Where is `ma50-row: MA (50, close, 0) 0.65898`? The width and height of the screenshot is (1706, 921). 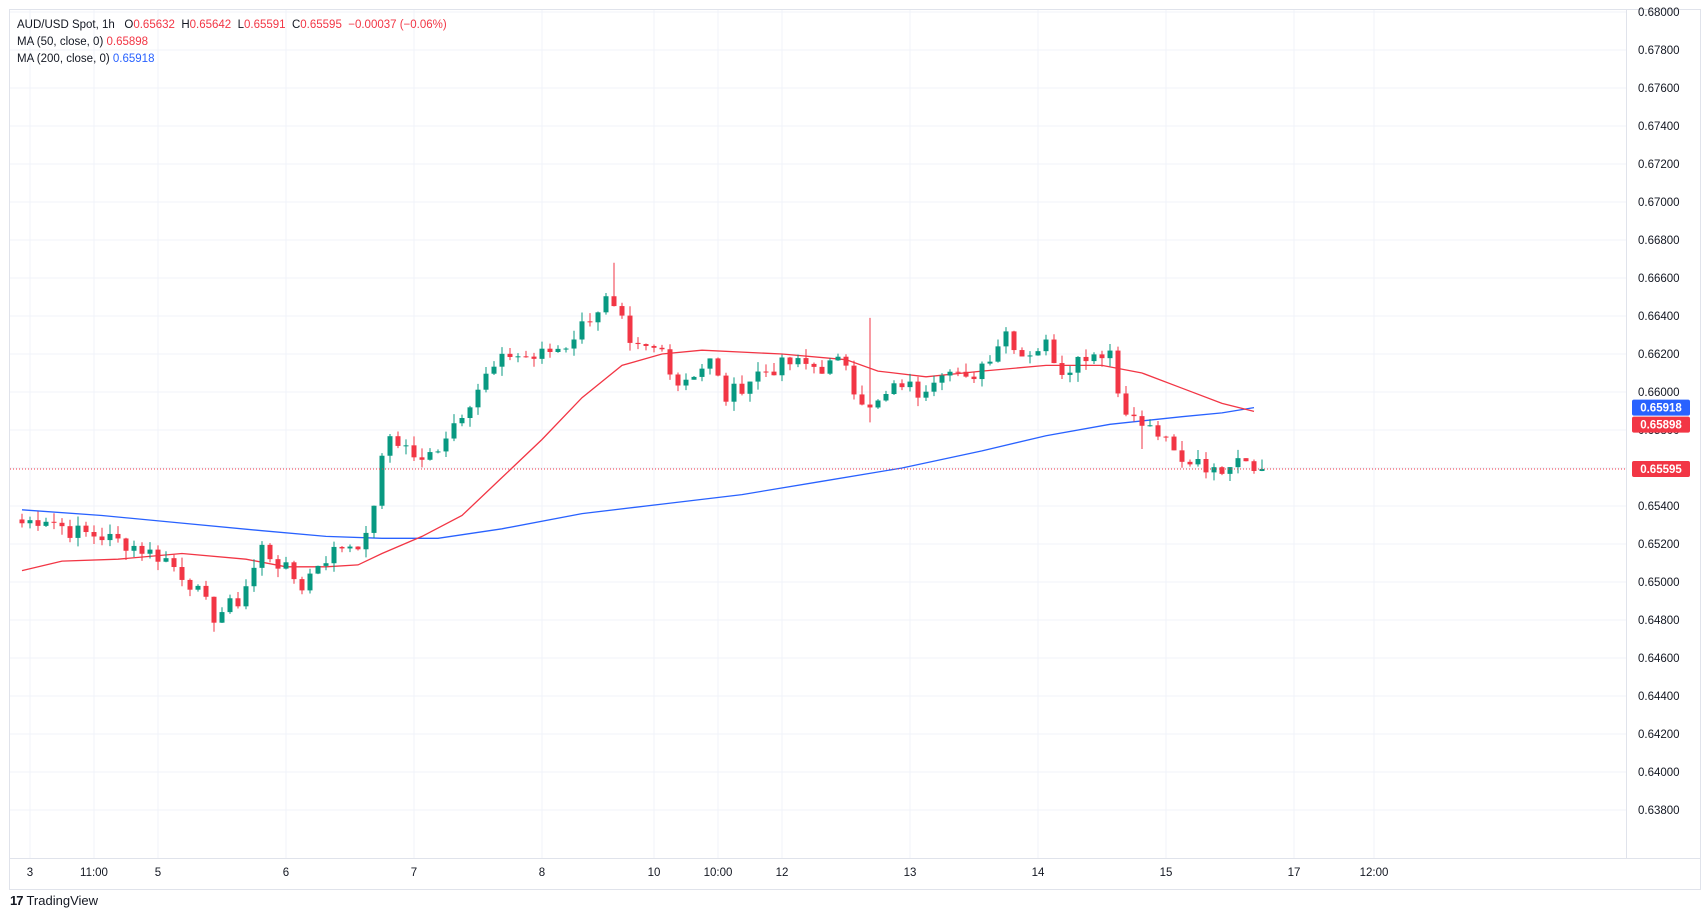 ma50-row: MA (50, close, 0) 0.65898 is located at coordinates (232, 42).